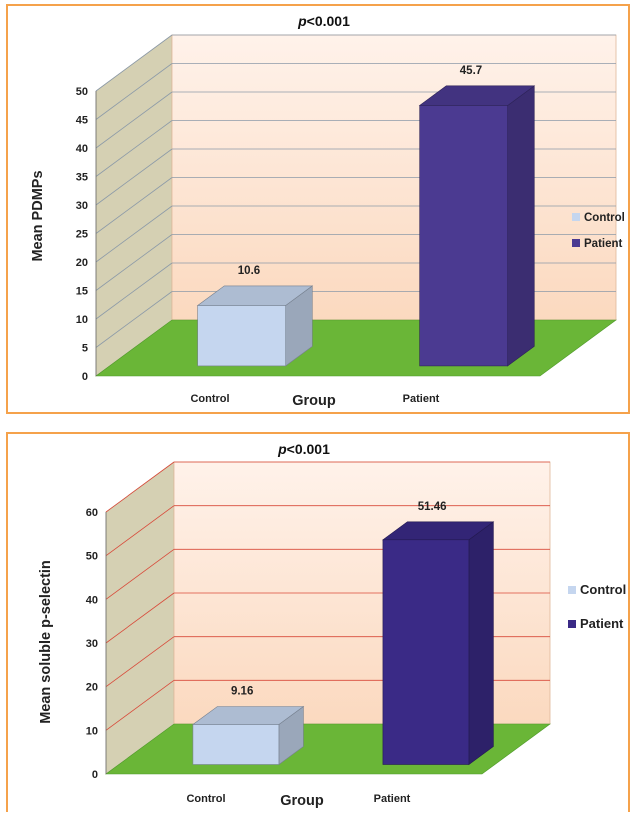 The width and height of the screenshot is (630, 814). Describe the element at coordinates (82, 292) in the screenshot. I see `y-tick-label: 15` at that location.